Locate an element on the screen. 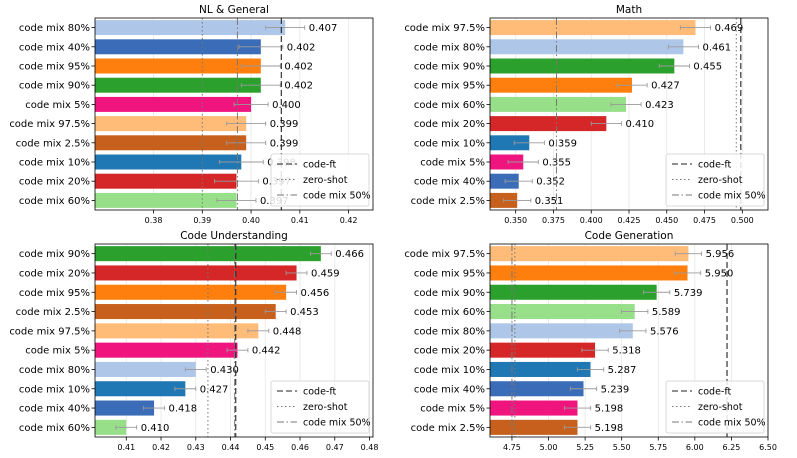 This screenshot has height=458, width=797. x-tick-label: 6.50 is located at coordinates (768, 447).